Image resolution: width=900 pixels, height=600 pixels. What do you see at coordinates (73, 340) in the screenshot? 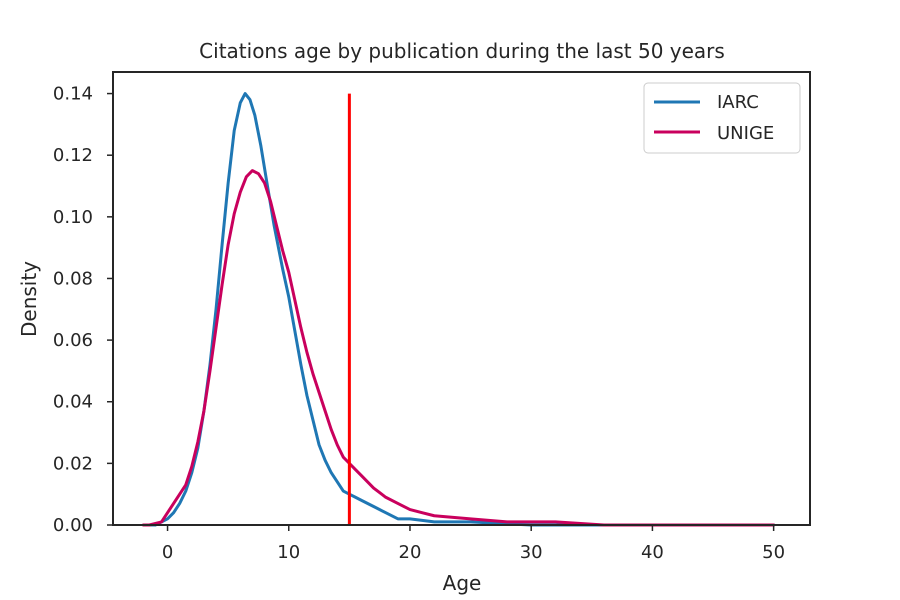
I see `y-tick-label: 0.06` at bounding box center [73, 340].